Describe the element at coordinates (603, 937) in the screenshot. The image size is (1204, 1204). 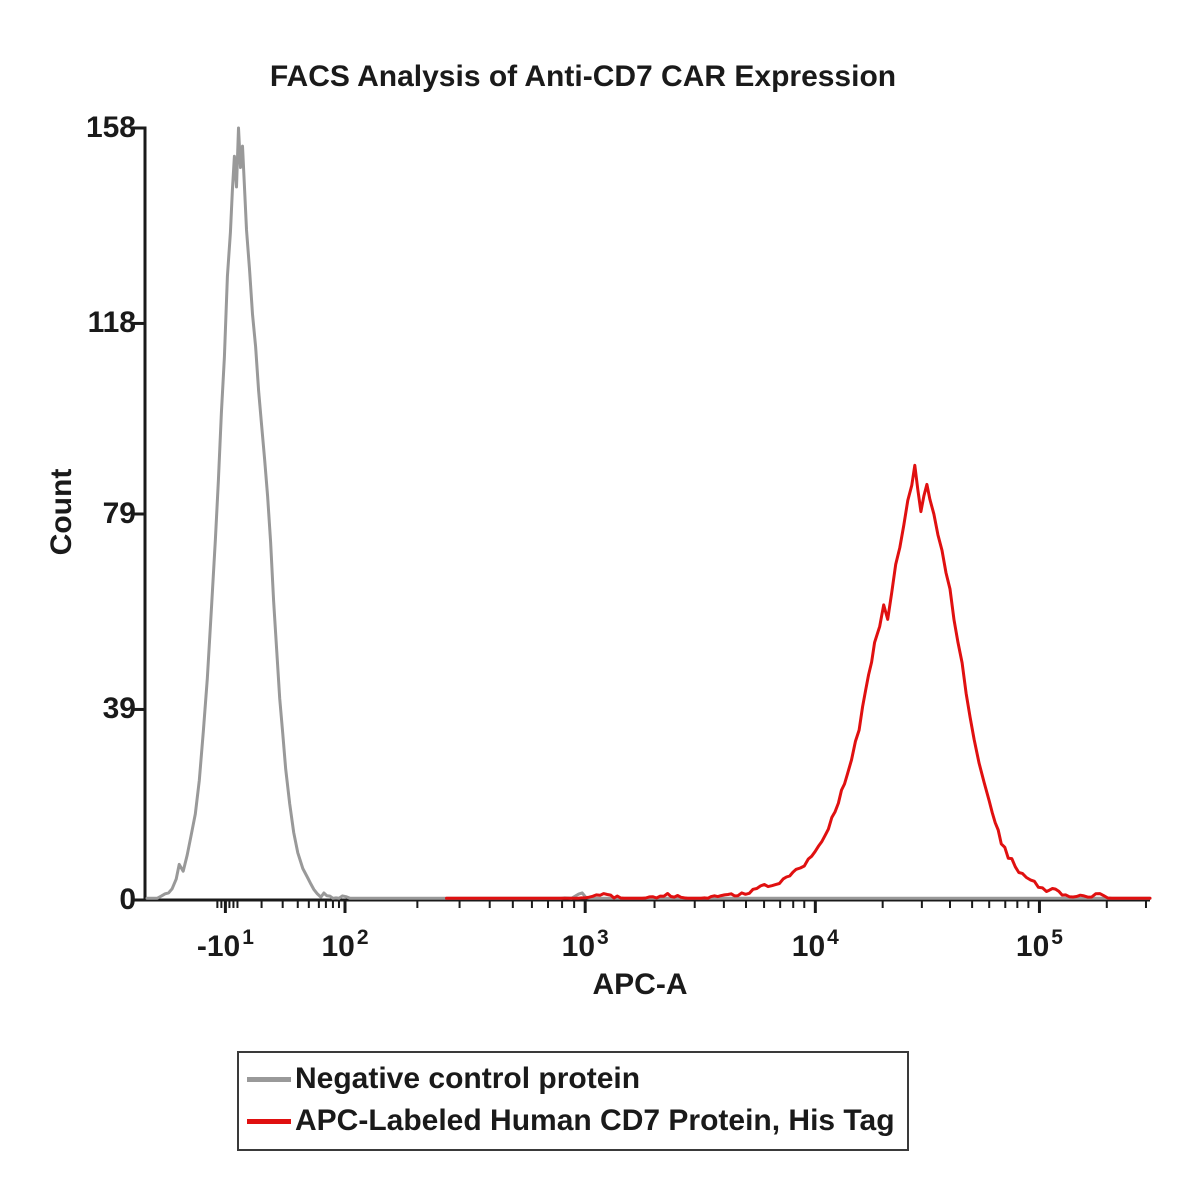
I see `x-tick-exponent: 3` at that location.